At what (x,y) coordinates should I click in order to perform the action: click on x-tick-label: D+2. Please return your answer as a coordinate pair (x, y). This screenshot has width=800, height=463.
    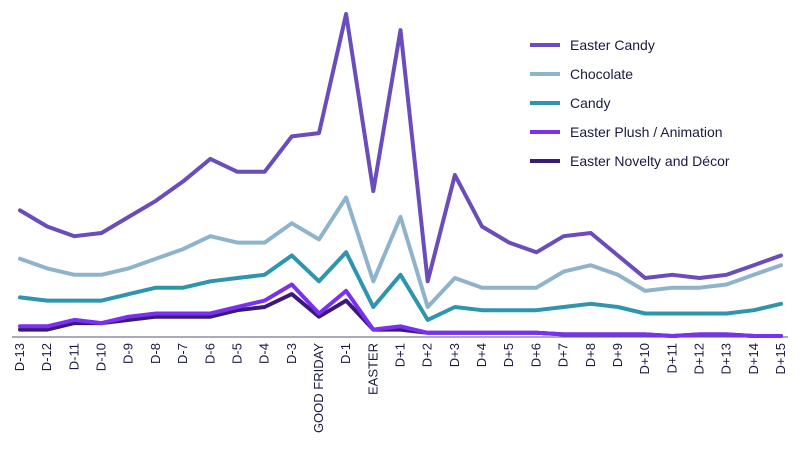
    Looking at the image, I should click on (427, 355).